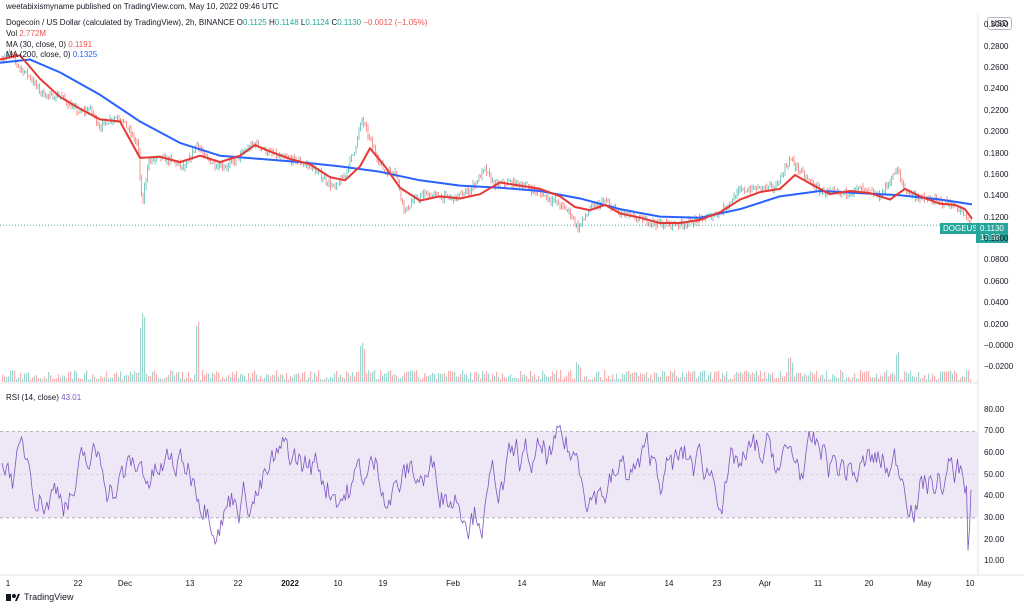  Describe the element at coordinates (996, 46) in the screenshot. I see `price-tick-label: 0.2800` at that location.